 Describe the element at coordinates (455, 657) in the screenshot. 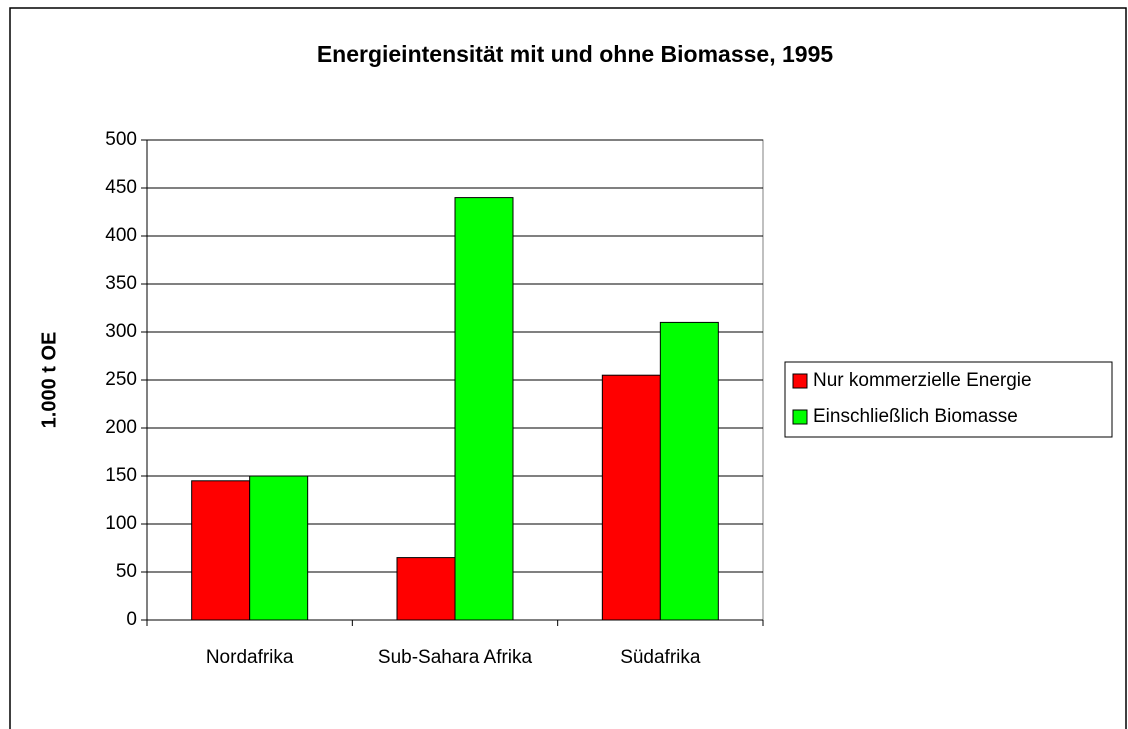

I see `x-tick-label: Sub-Sahara Afrika` at that location.